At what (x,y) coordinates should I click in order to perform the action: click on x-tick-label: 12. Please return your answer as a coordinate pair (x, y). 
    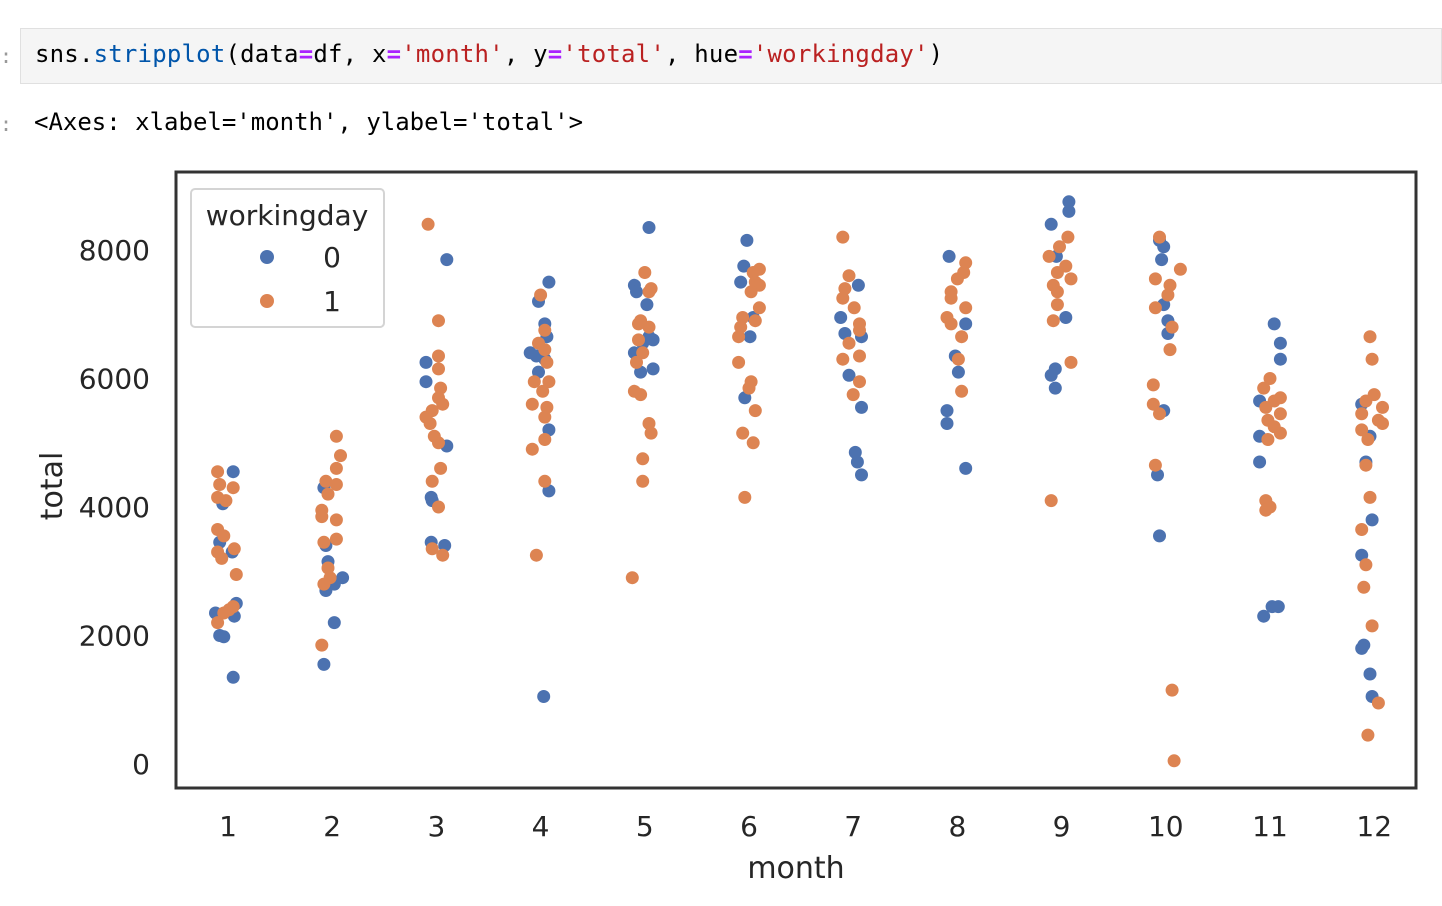
    Looking at the image, I should click on (1374, 826).